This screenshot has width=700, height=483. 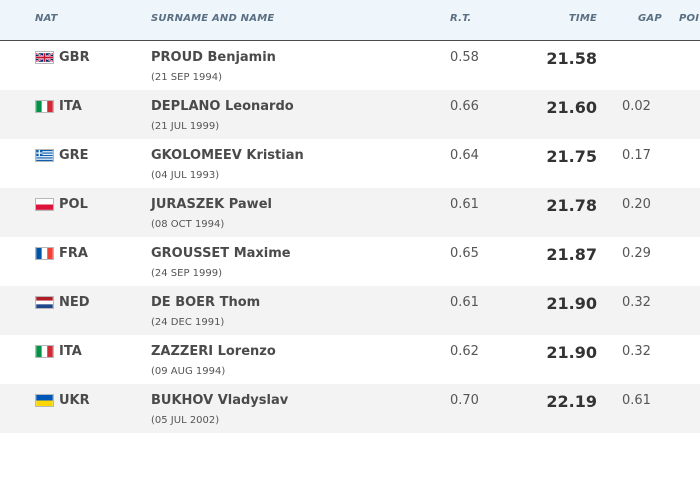 What do you see at coordinates (74, 57) in the screenshot?
I see `nation-code: GBR` at bounding box center [74, 57].